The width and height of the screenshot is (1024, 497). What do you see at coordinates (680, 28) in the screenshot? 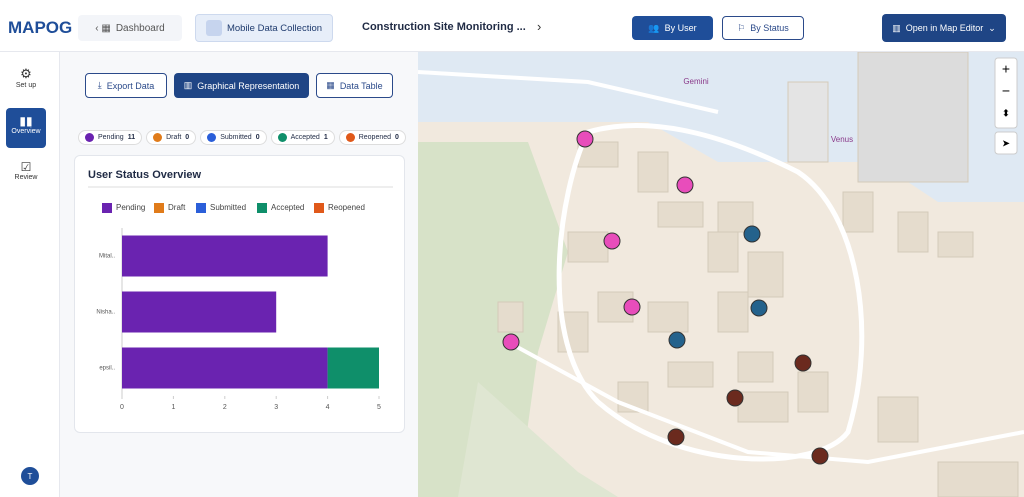
I see `button-text: By User` at bounding box center [680, 28].